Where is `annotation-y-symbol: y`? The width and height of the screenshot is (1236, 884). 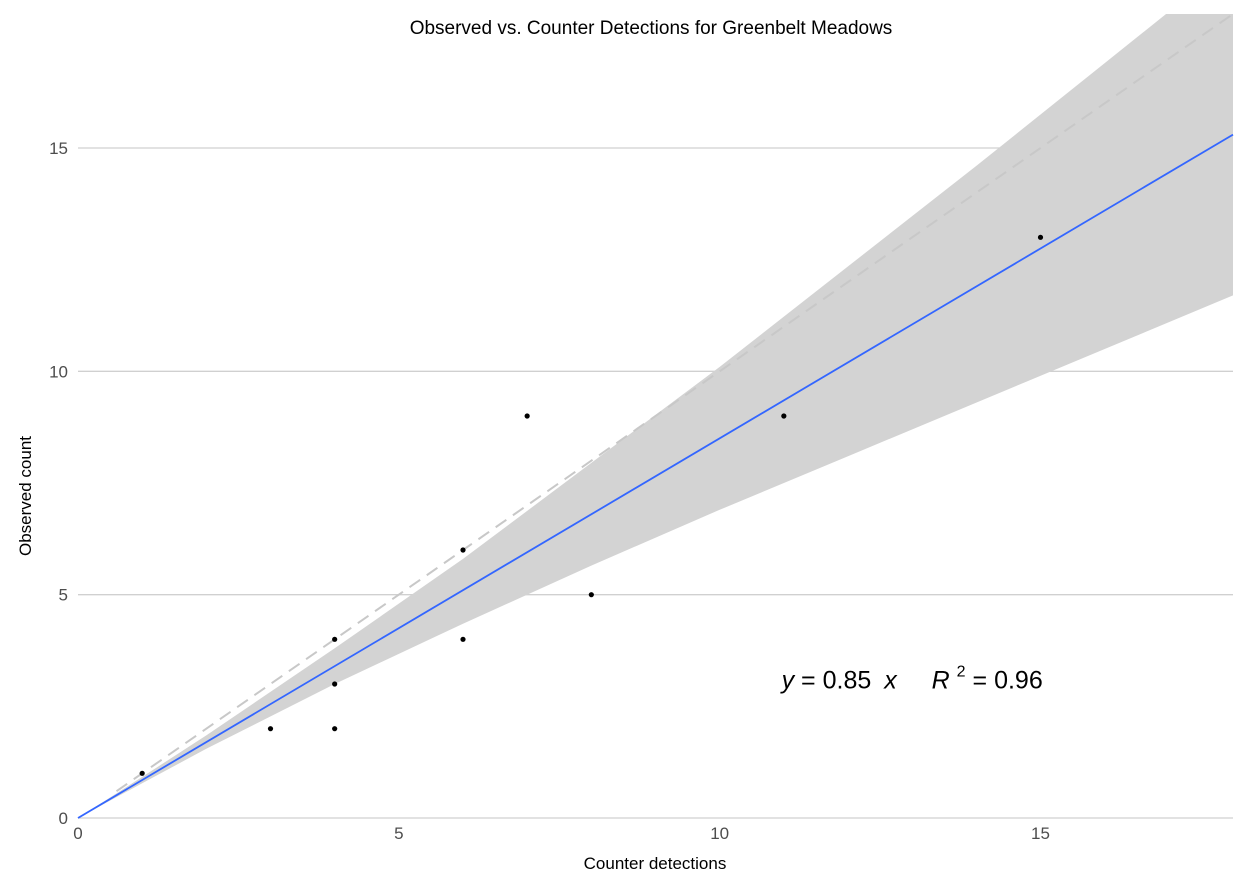 annotation-y-symbol: y is located at coordinates (788, 680).